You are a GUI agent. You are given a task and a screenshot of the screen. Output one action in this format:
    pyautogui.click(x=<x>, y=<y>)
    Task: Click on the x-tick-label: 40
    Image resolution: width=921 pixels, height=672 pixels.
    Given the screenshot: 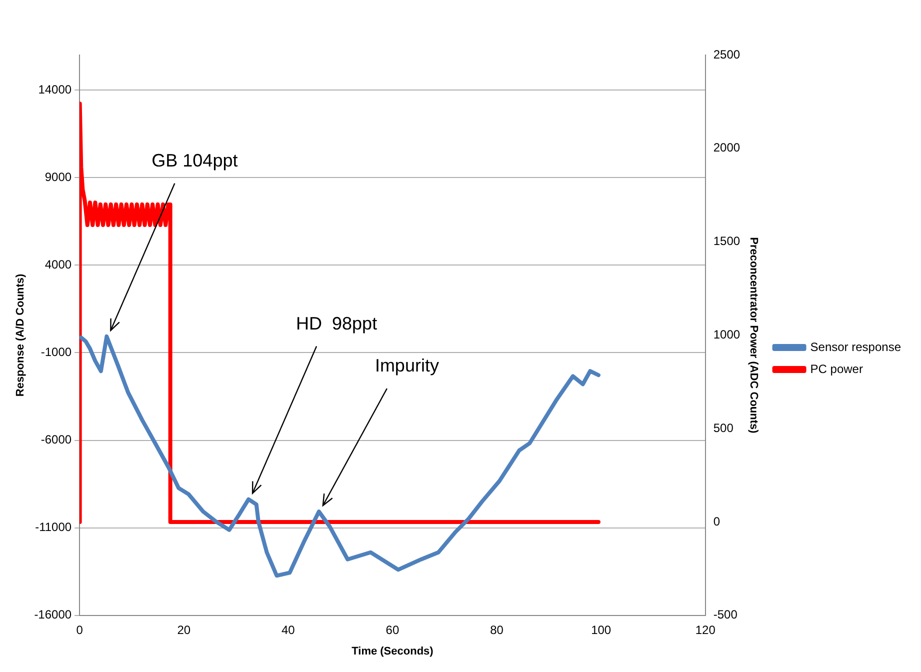 What is the action you would take?
    pyautogui.click(x=288, y=629)
    